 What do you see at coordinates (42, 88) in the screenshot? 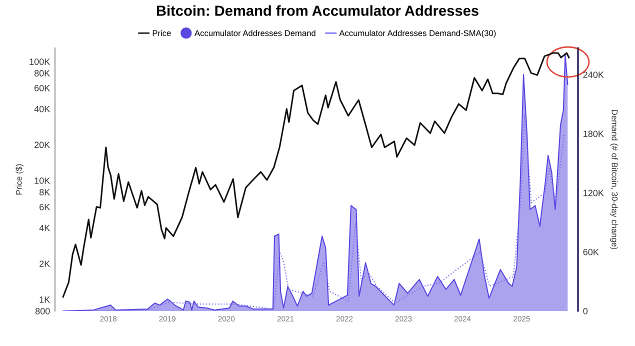
I see `y-tick-label: 60K` at bounding box center [42, 88].